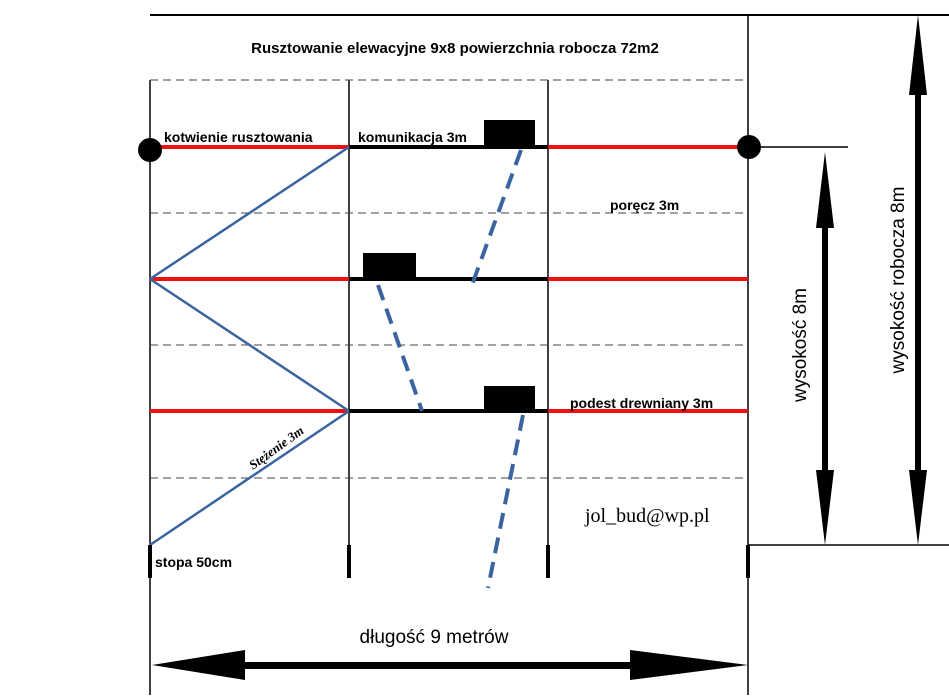 This screenshot has height=699, width=949. Describe the element at coordinates (644, 205) in the screenshot. I see `railing-label: poręcz 3m` at that location.